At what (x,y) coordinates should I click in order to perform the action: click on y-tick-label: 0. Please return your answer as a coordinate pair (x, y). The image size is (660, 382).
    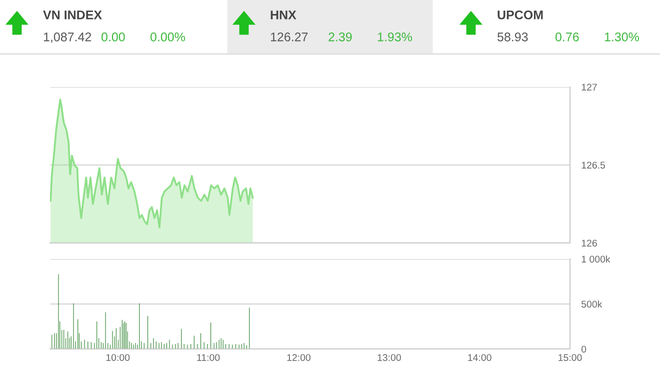
    Looking at the image, I should click on (583, 349).